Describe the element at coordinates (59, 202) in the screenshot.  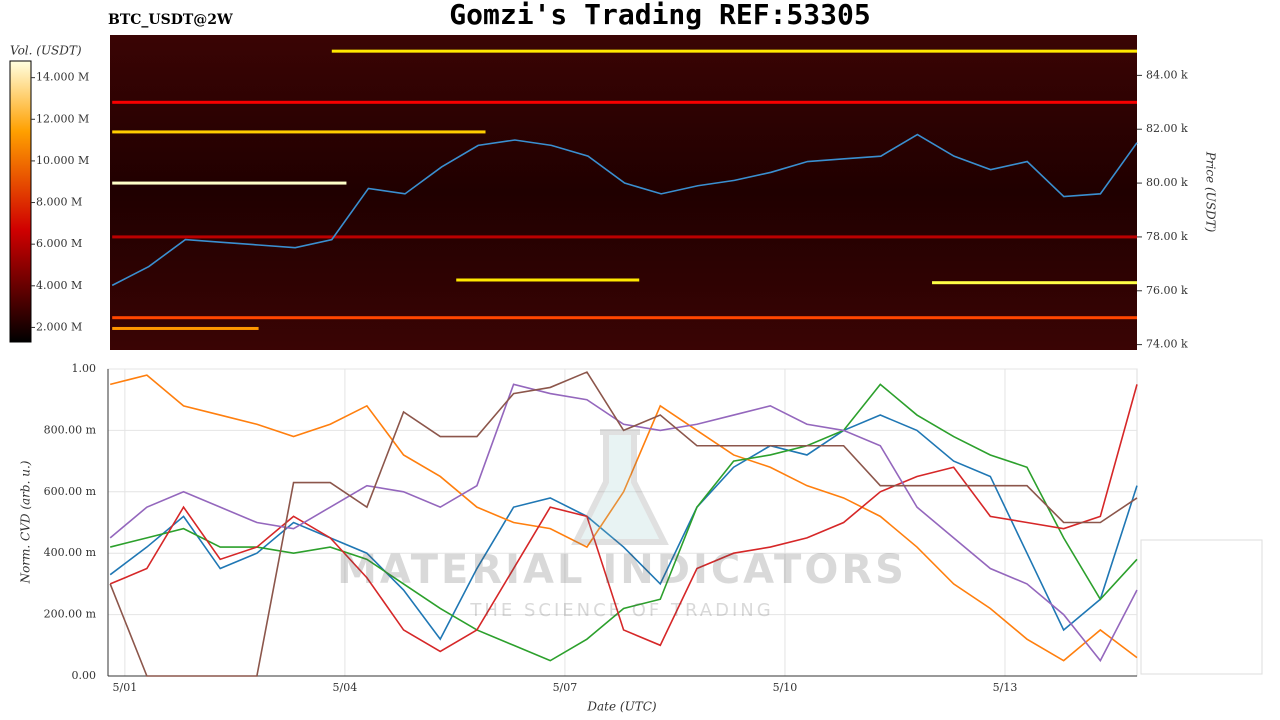
I see `colorbar-tick-label: 8.000 M` at that location.